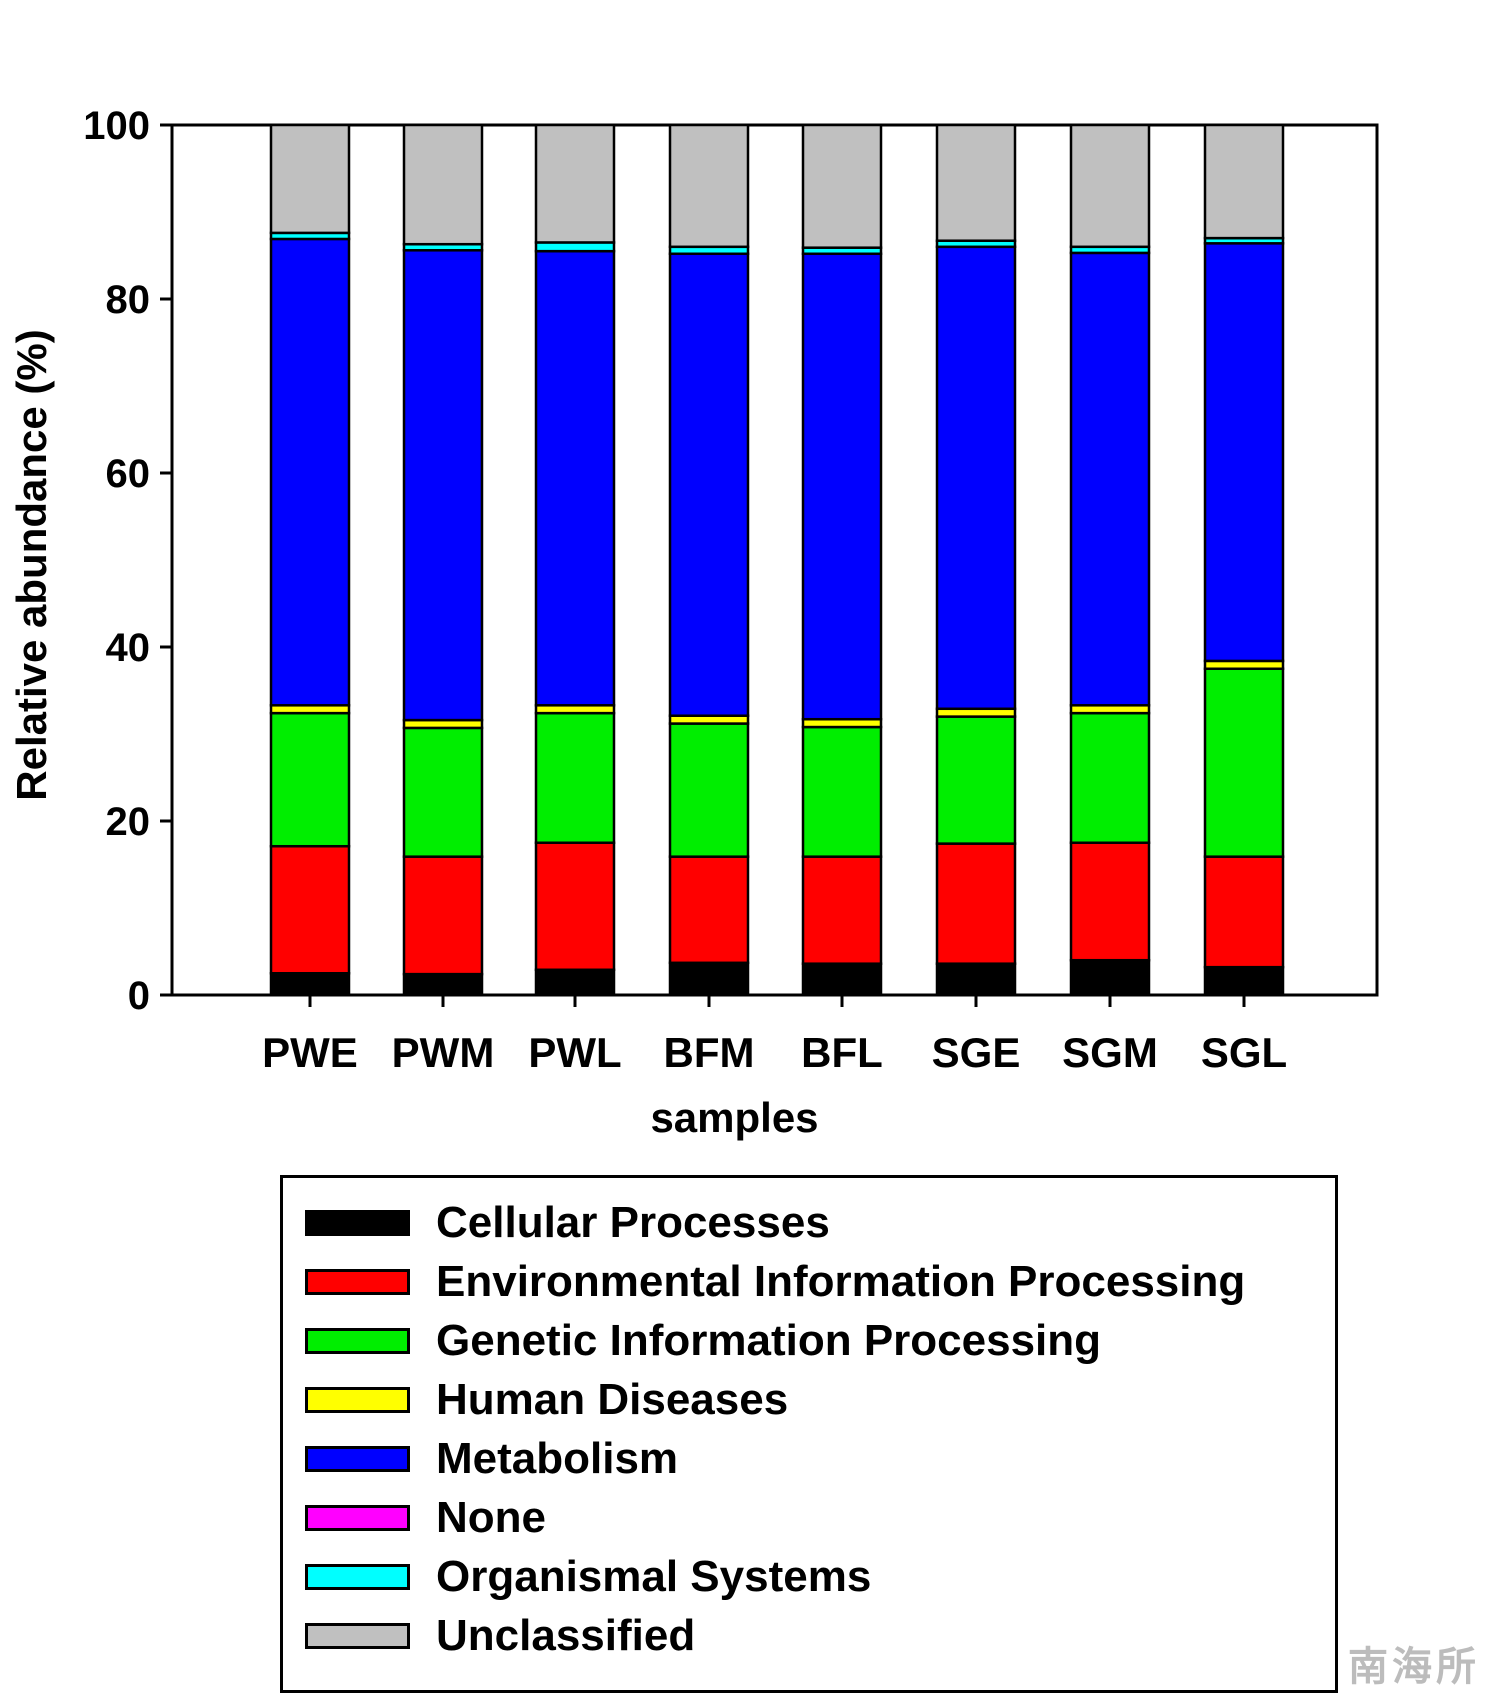 This screenshot has height=1700, width=1500. Describe the element at coordinates (310, 909) in the screenshot. I see `bar-segment-pwe-environmental-information-processing` at that location.